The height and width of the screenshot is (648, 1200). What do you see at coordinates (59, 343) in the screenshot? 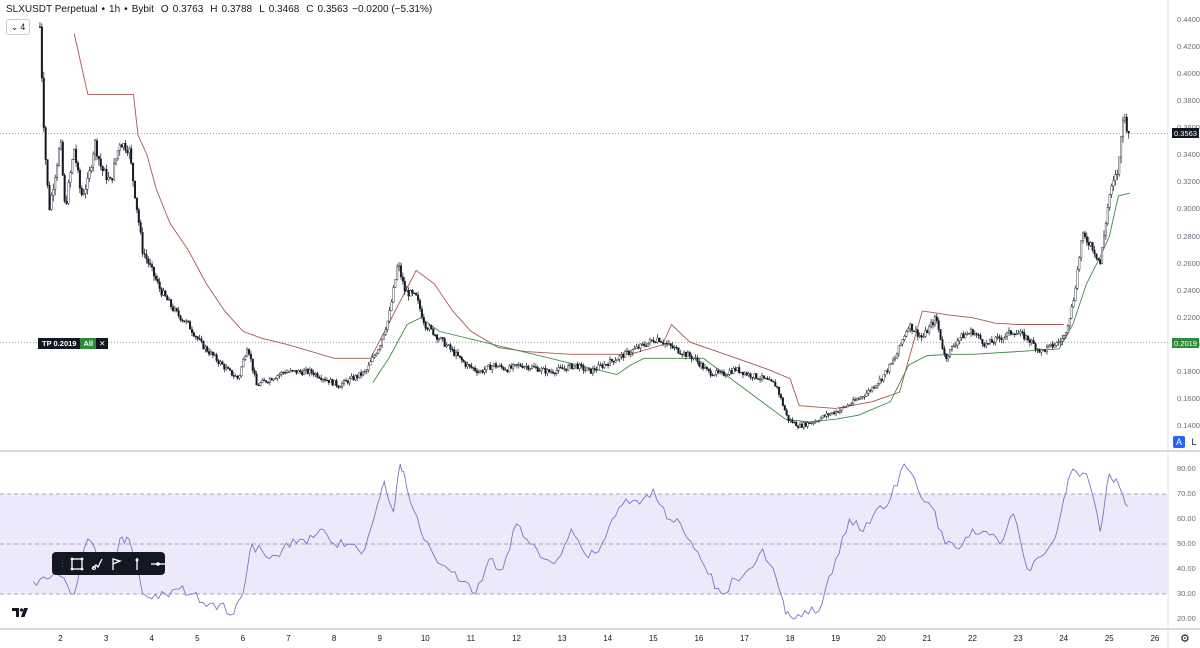
I see `tp-label: TP 0.2019` at bounding box center [59, 343].